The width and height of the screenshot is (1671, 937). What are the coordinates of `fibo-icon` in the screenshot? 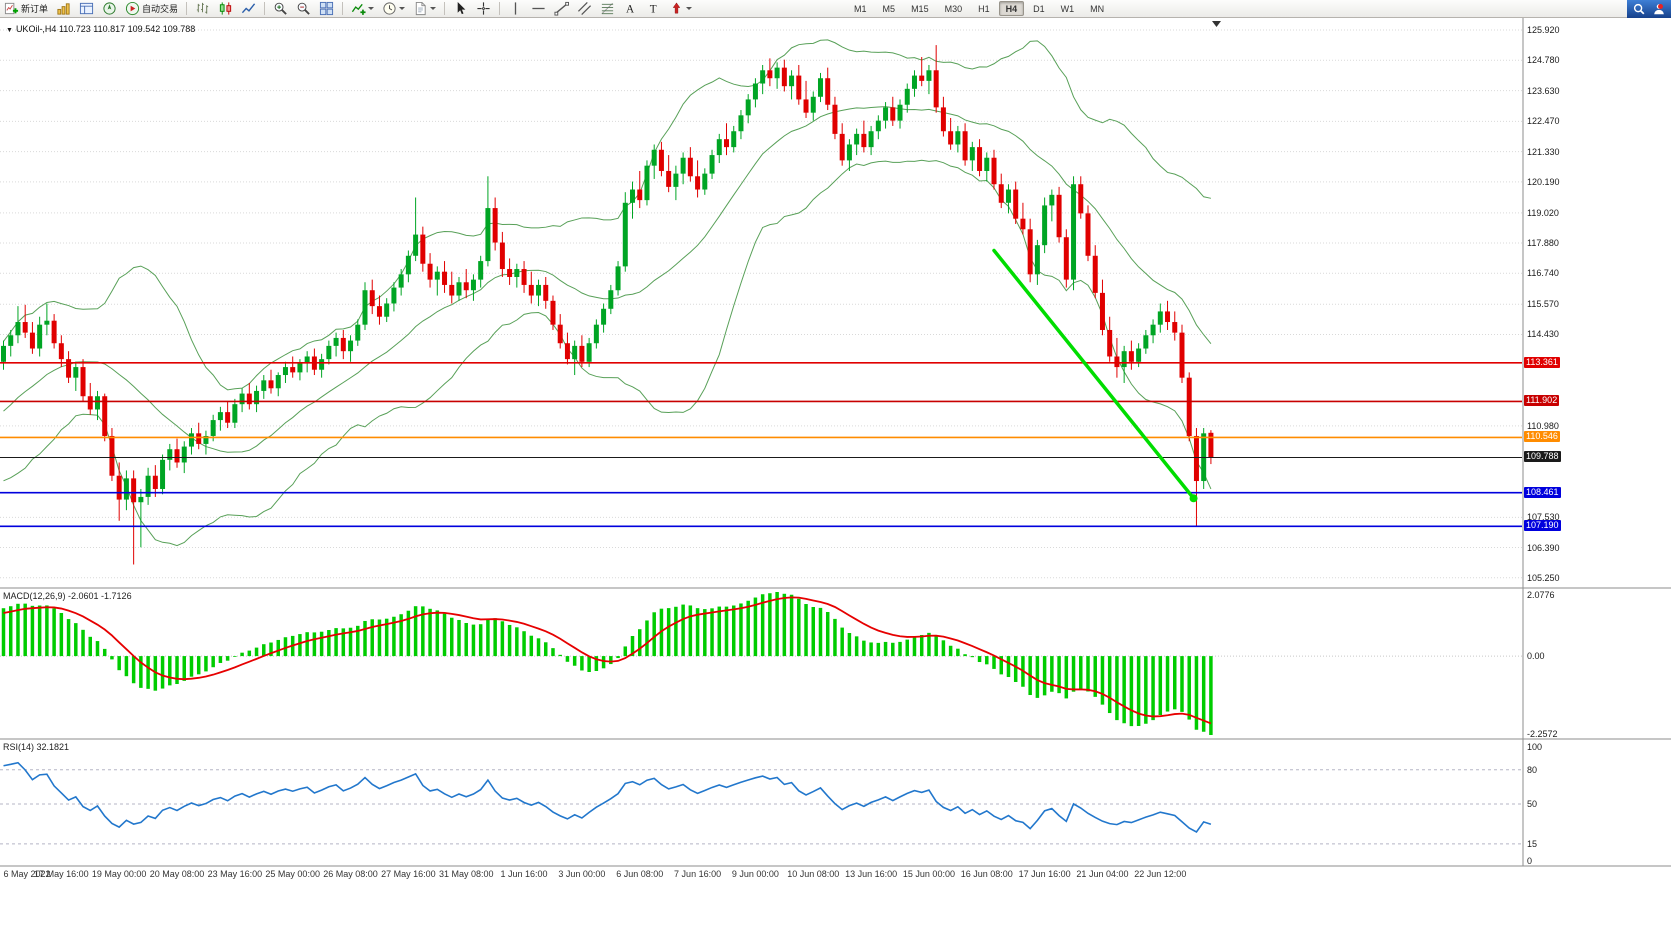 It's located at (607, 8).